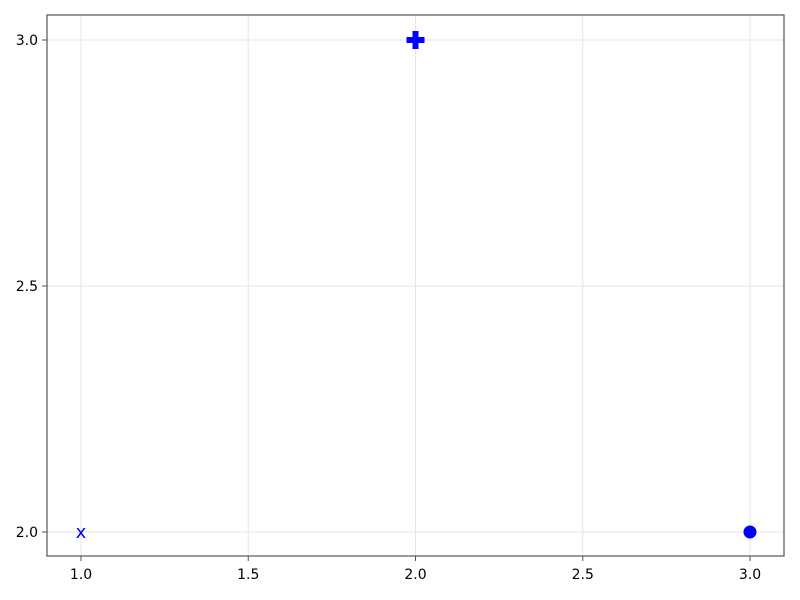 The image size is (800, 600). I want to click on data-point-circle, so click(750, 532).